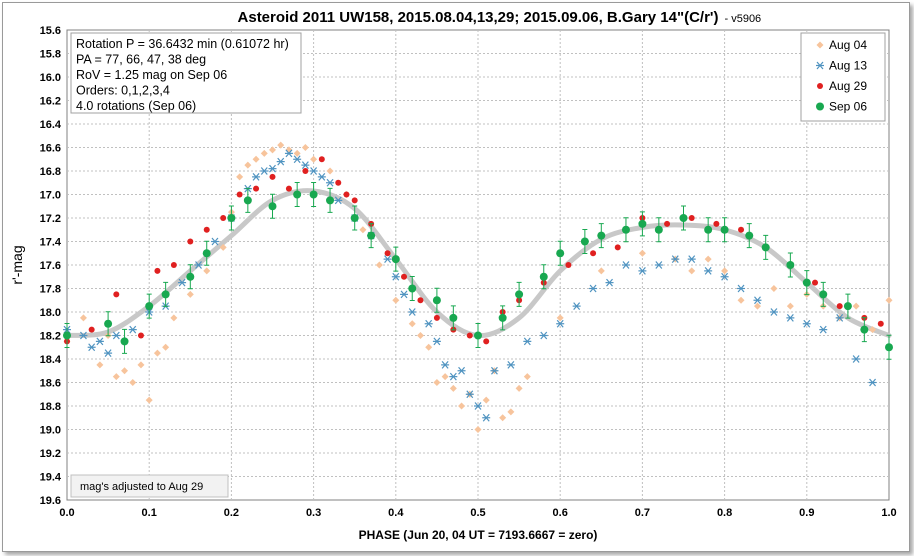 The height and width of the screenshot is (556, 914). What do you see at coordinates (136, 106) in the screenshot?
I see `info-line: 4.0 rotations (Sep 06)` at bounding box center [136, 106].